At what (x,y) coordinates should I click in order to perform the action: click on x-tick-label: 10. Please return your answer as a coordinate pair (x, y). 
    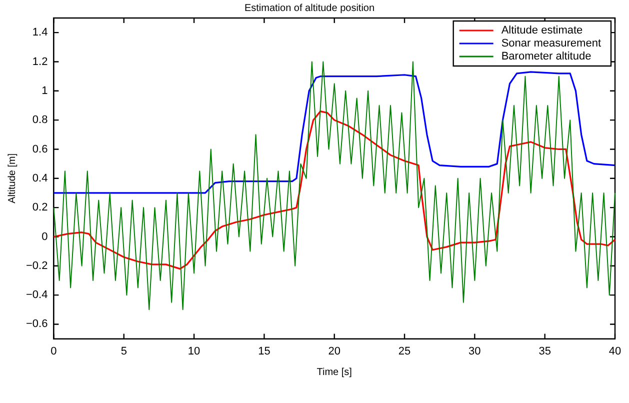
    Looking at the image, I should click on (194, 351).